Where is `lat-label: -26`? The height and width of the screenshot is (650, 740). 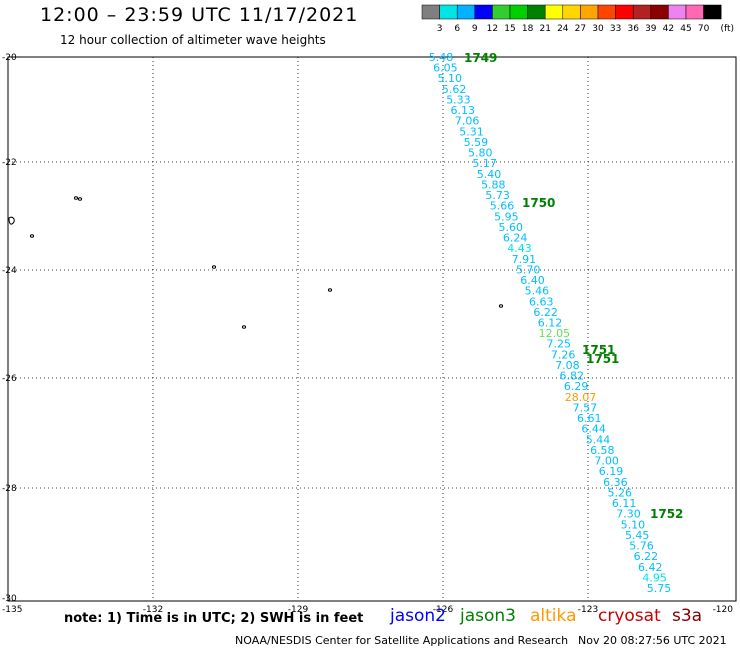 lat-label: -26 is located at coordinates (9, 379).